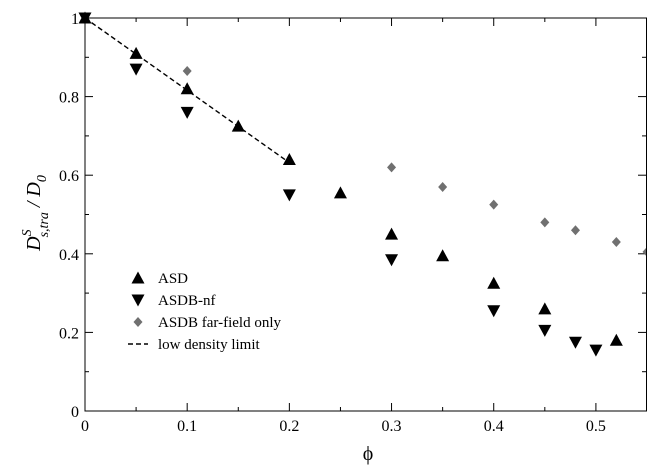 This screenshot has width=647, height=466. What do you see at coordinates (187, 426) in the screenshot?
I see `x-tick-label: 0.1` at bounding box center [187, 426].